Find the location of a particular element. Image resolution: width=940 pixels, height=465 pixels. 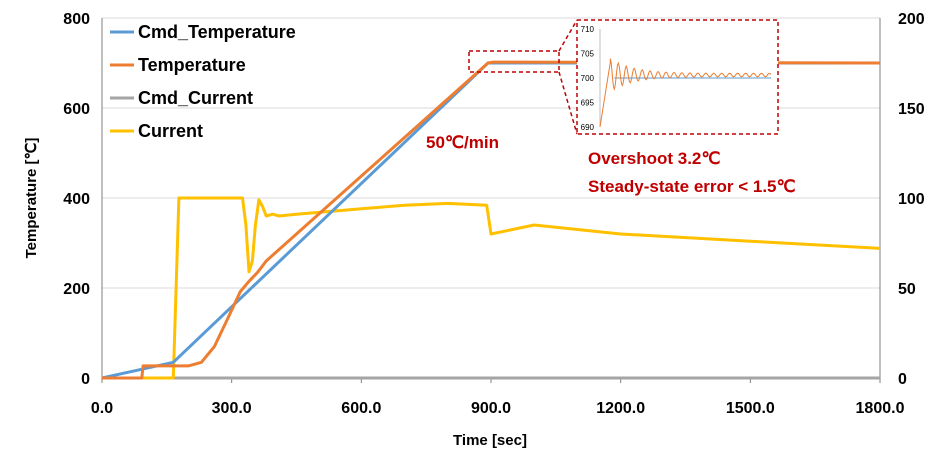

x-tick-label: 600.0 is located at coordinates (361, 408).